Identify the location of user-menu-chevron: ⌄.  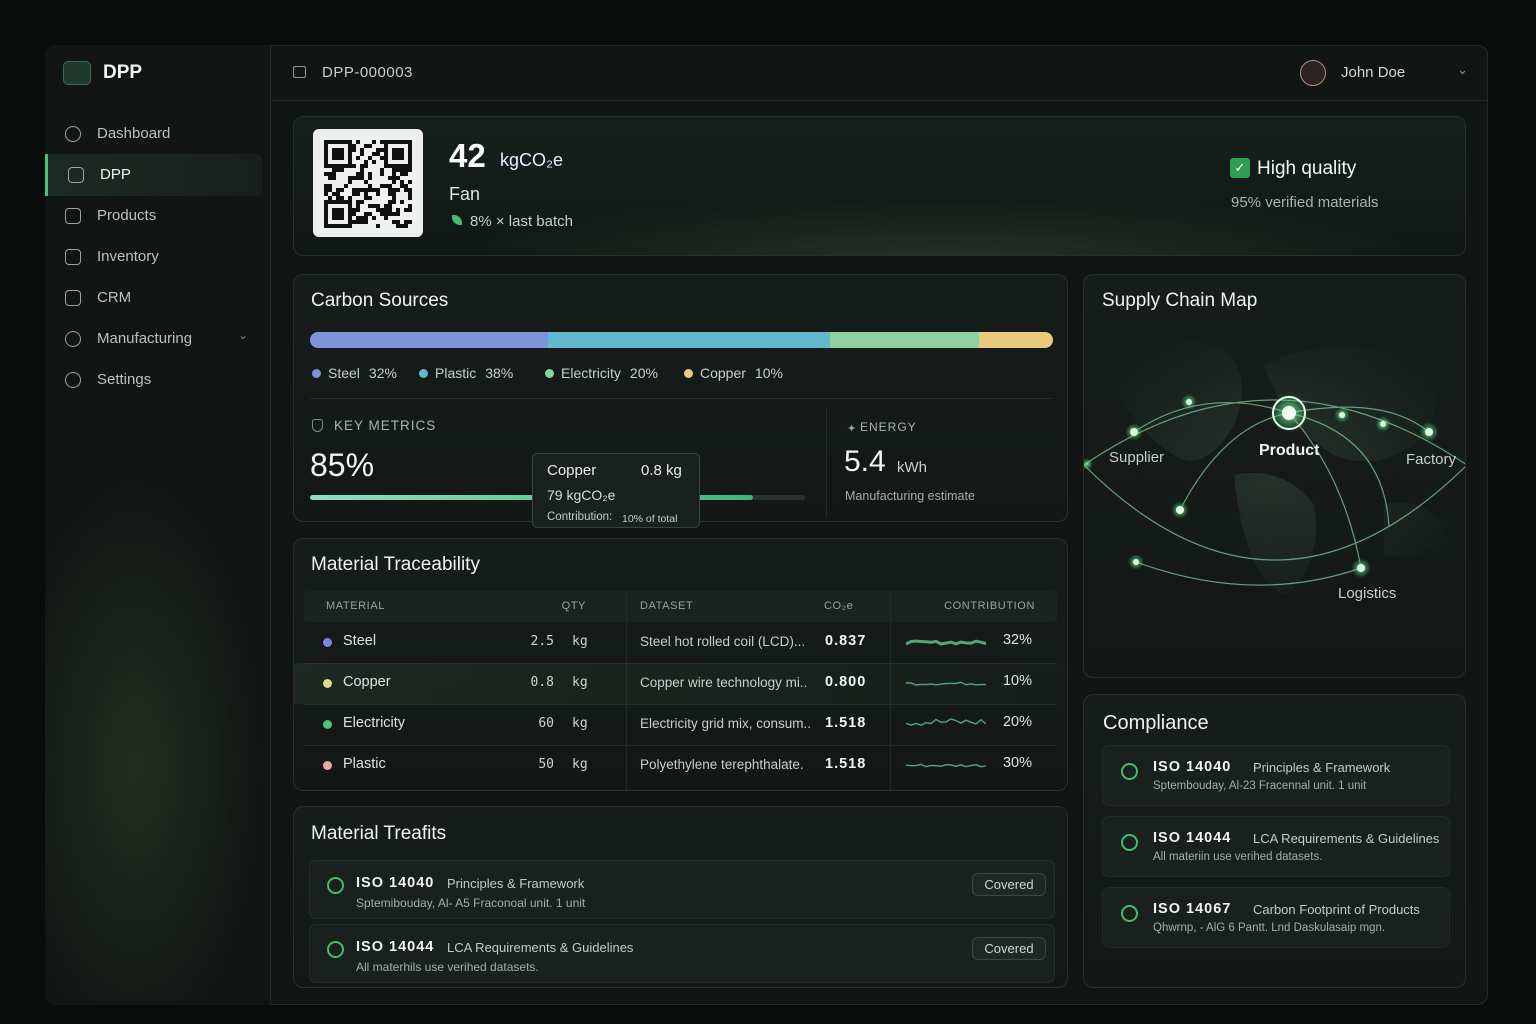
(1462, 69).